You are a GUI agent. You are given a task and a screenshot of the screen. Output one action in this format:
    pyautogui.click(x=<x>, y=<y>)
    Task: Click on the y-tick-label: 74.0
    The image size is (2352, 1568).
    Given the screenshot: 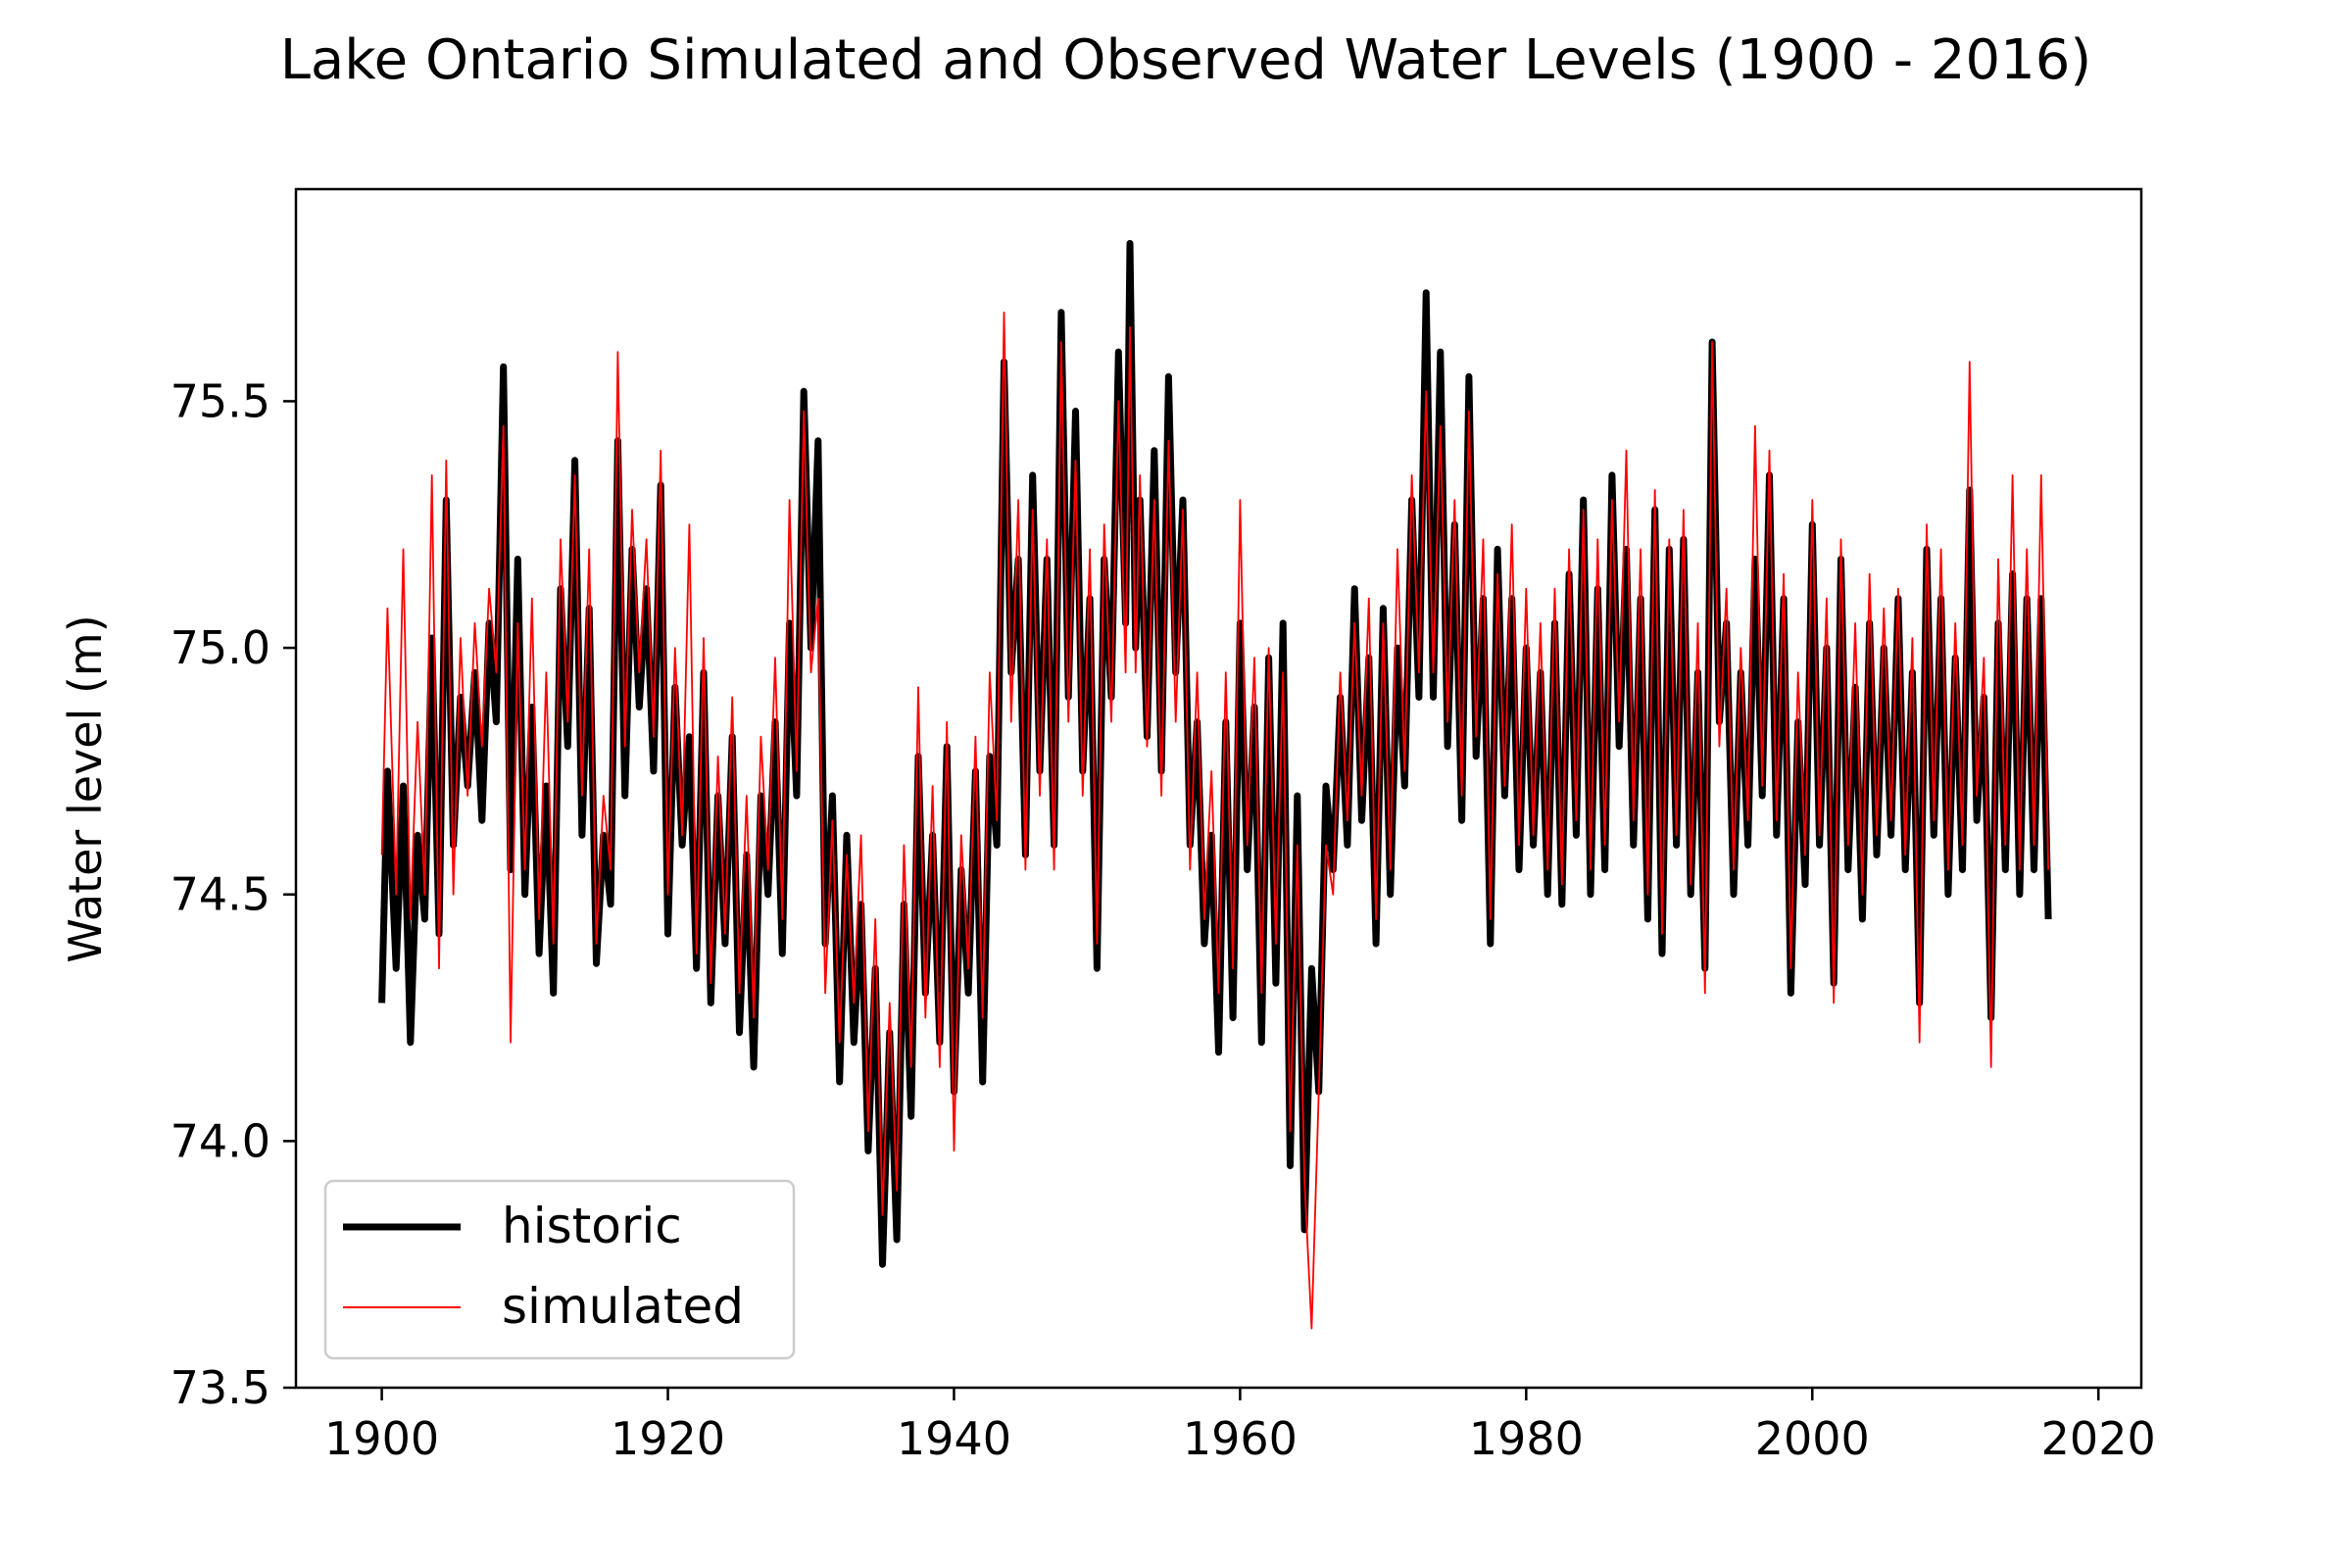 What is the action you would take?
    pyautogui.click(x=220, y=1140)
    